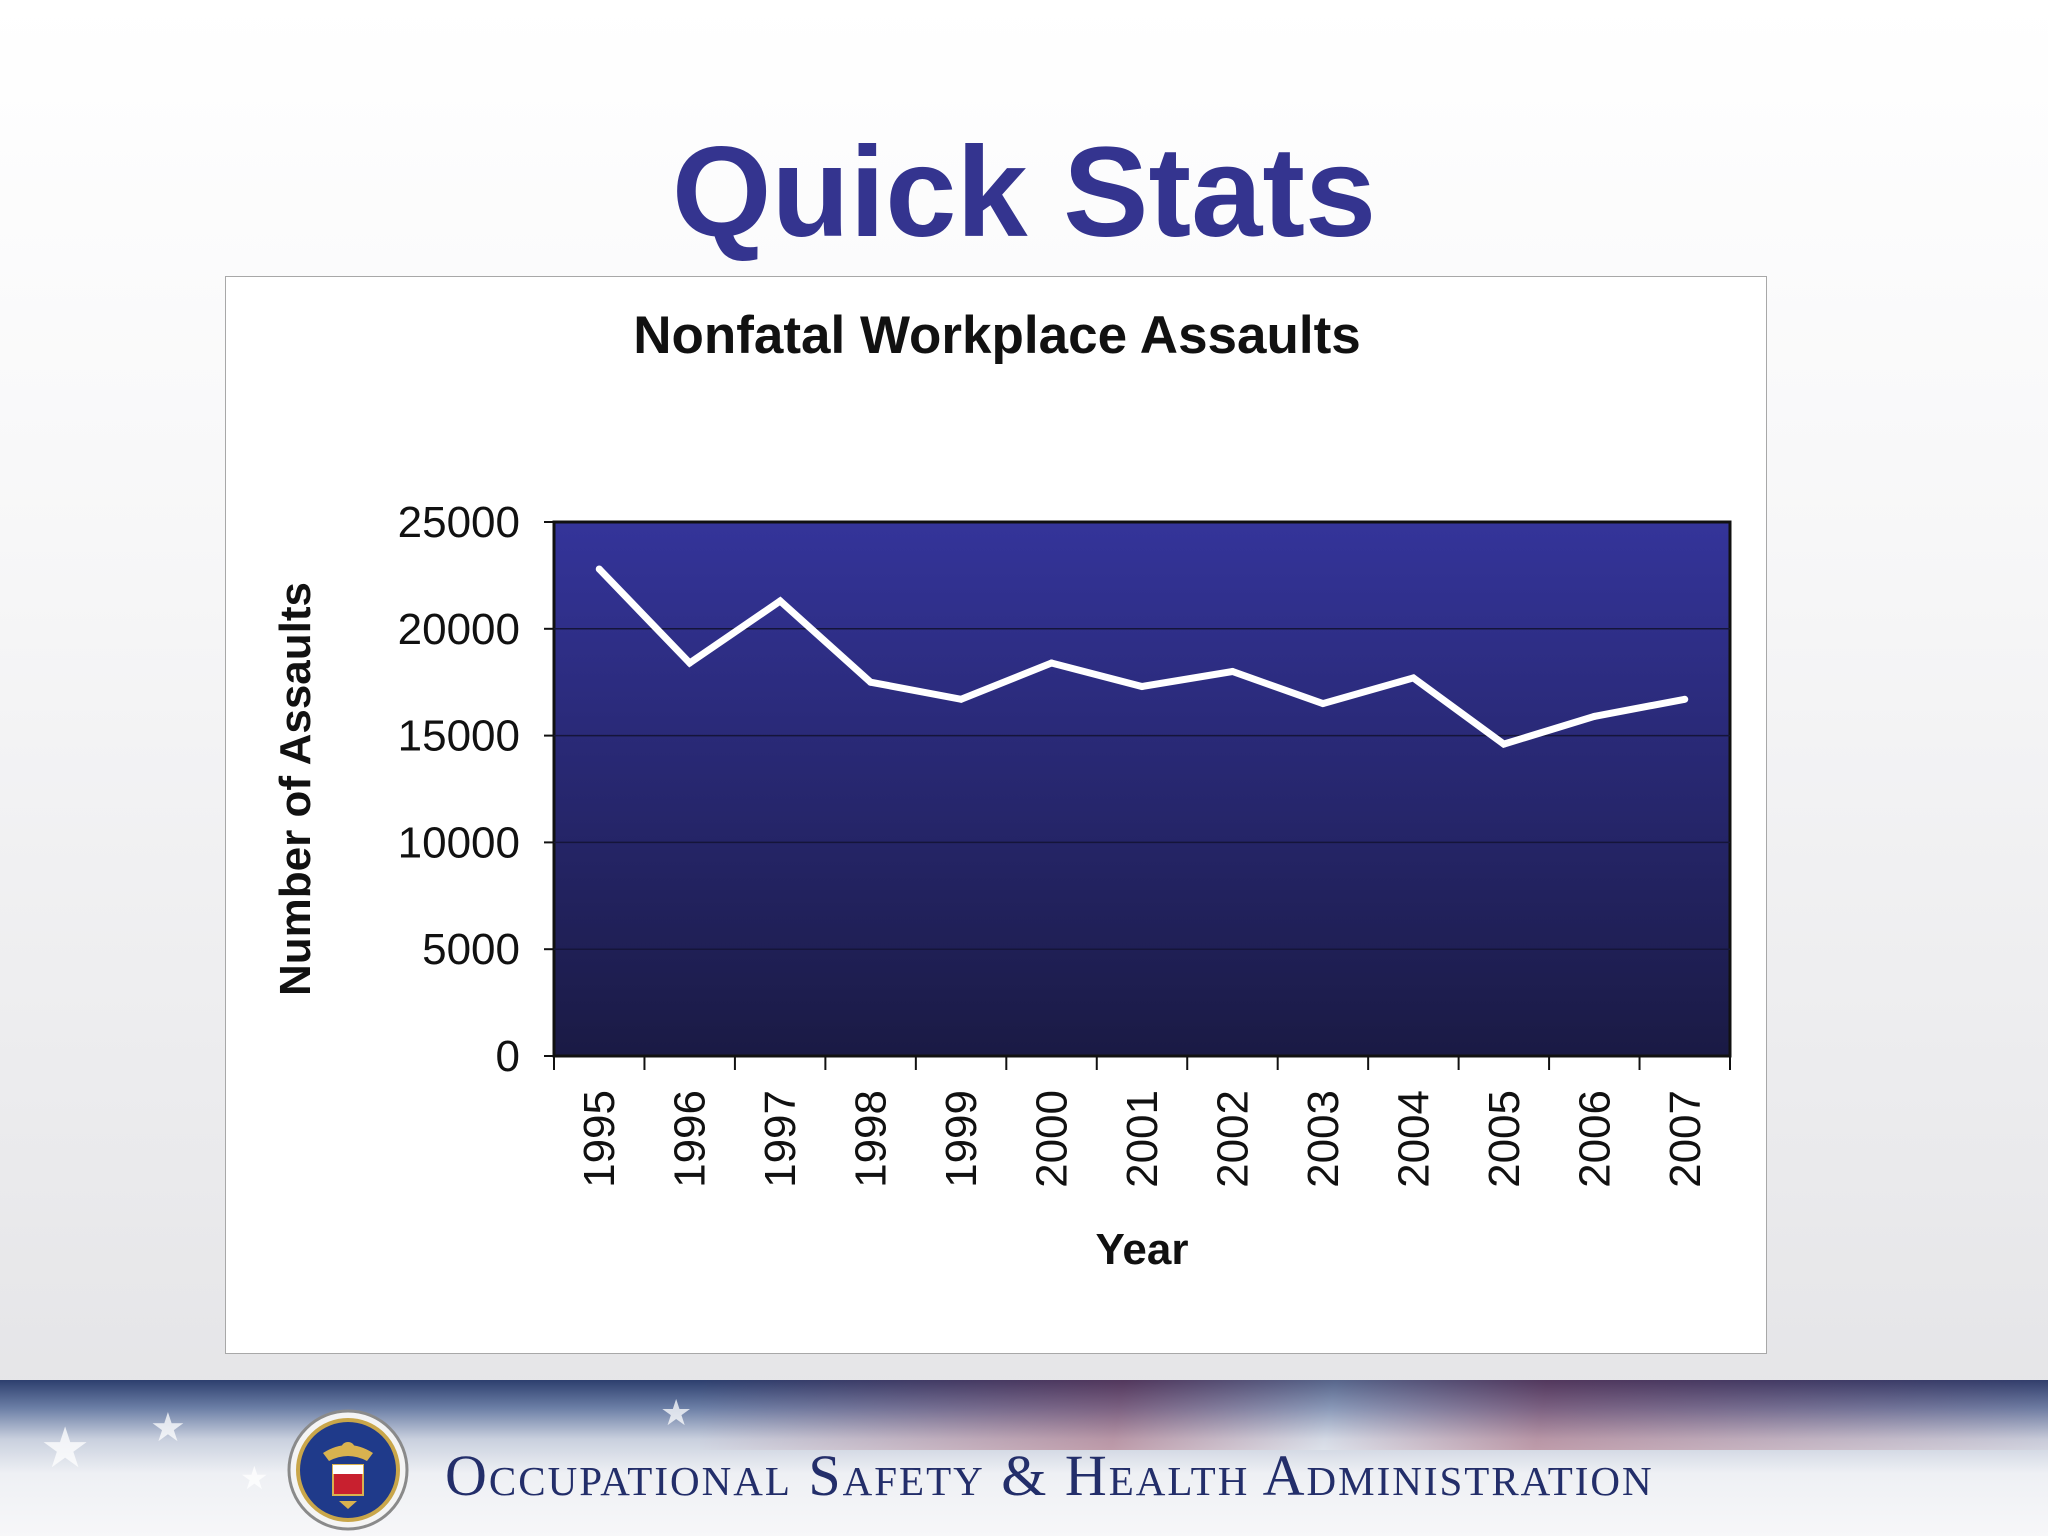  What do you see at coordinates (1142, 656) in the screenshot?
I see `series-layer` at bounding box center [1142, 656].